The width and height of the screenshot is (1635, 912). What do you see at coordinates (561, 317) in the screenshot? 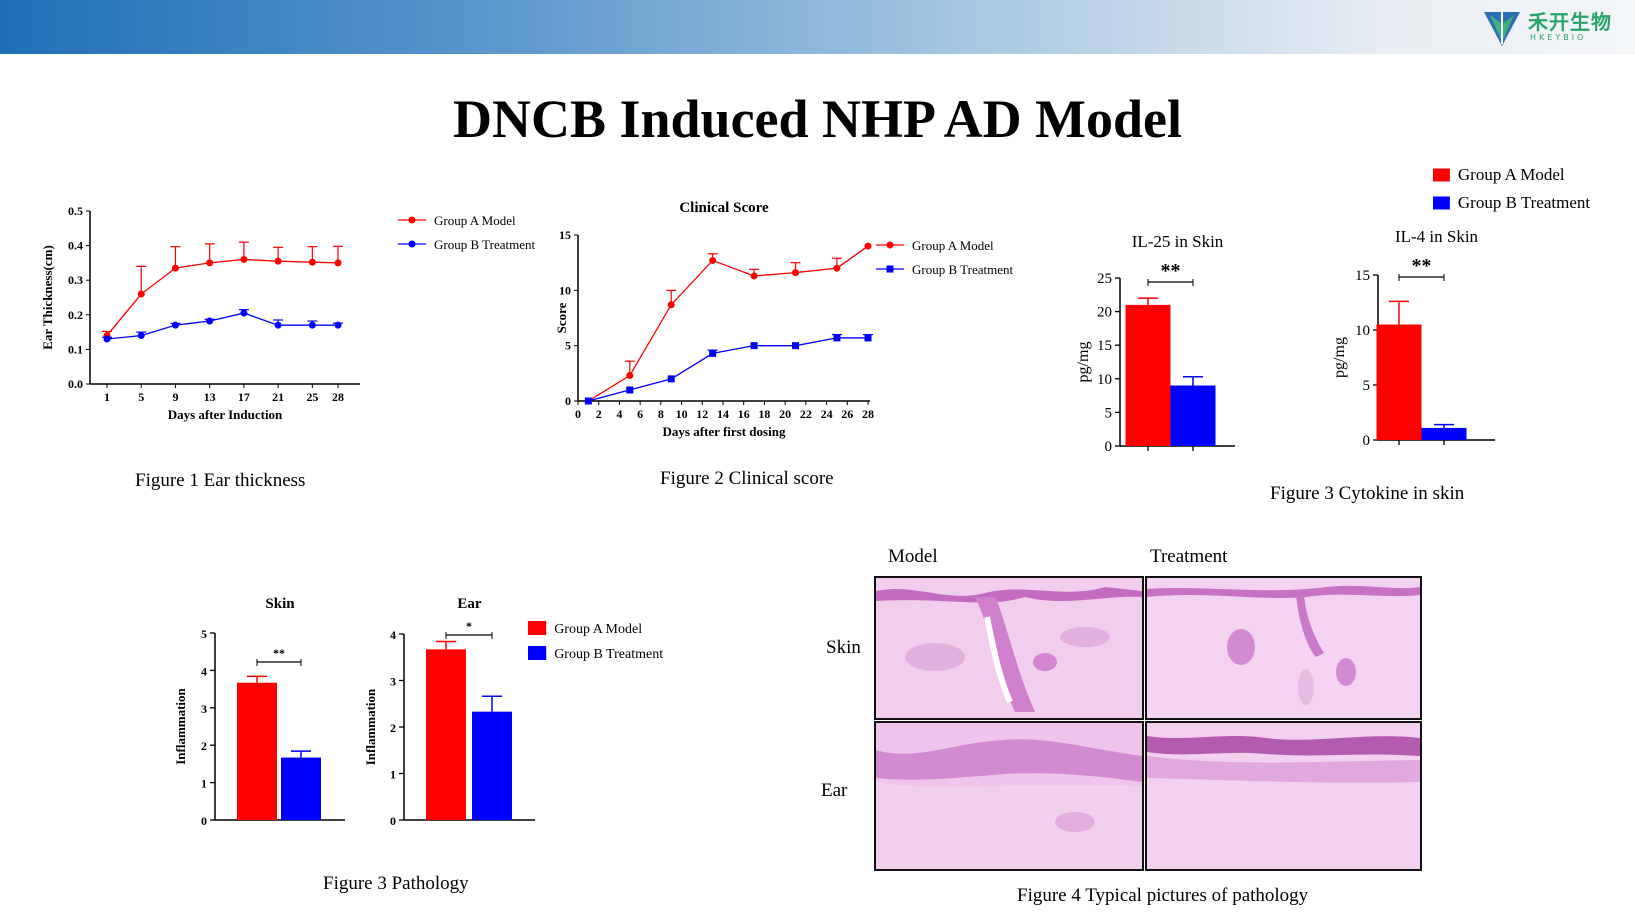
I see `y-axis-label: Score` at bounding box center [561, 317].